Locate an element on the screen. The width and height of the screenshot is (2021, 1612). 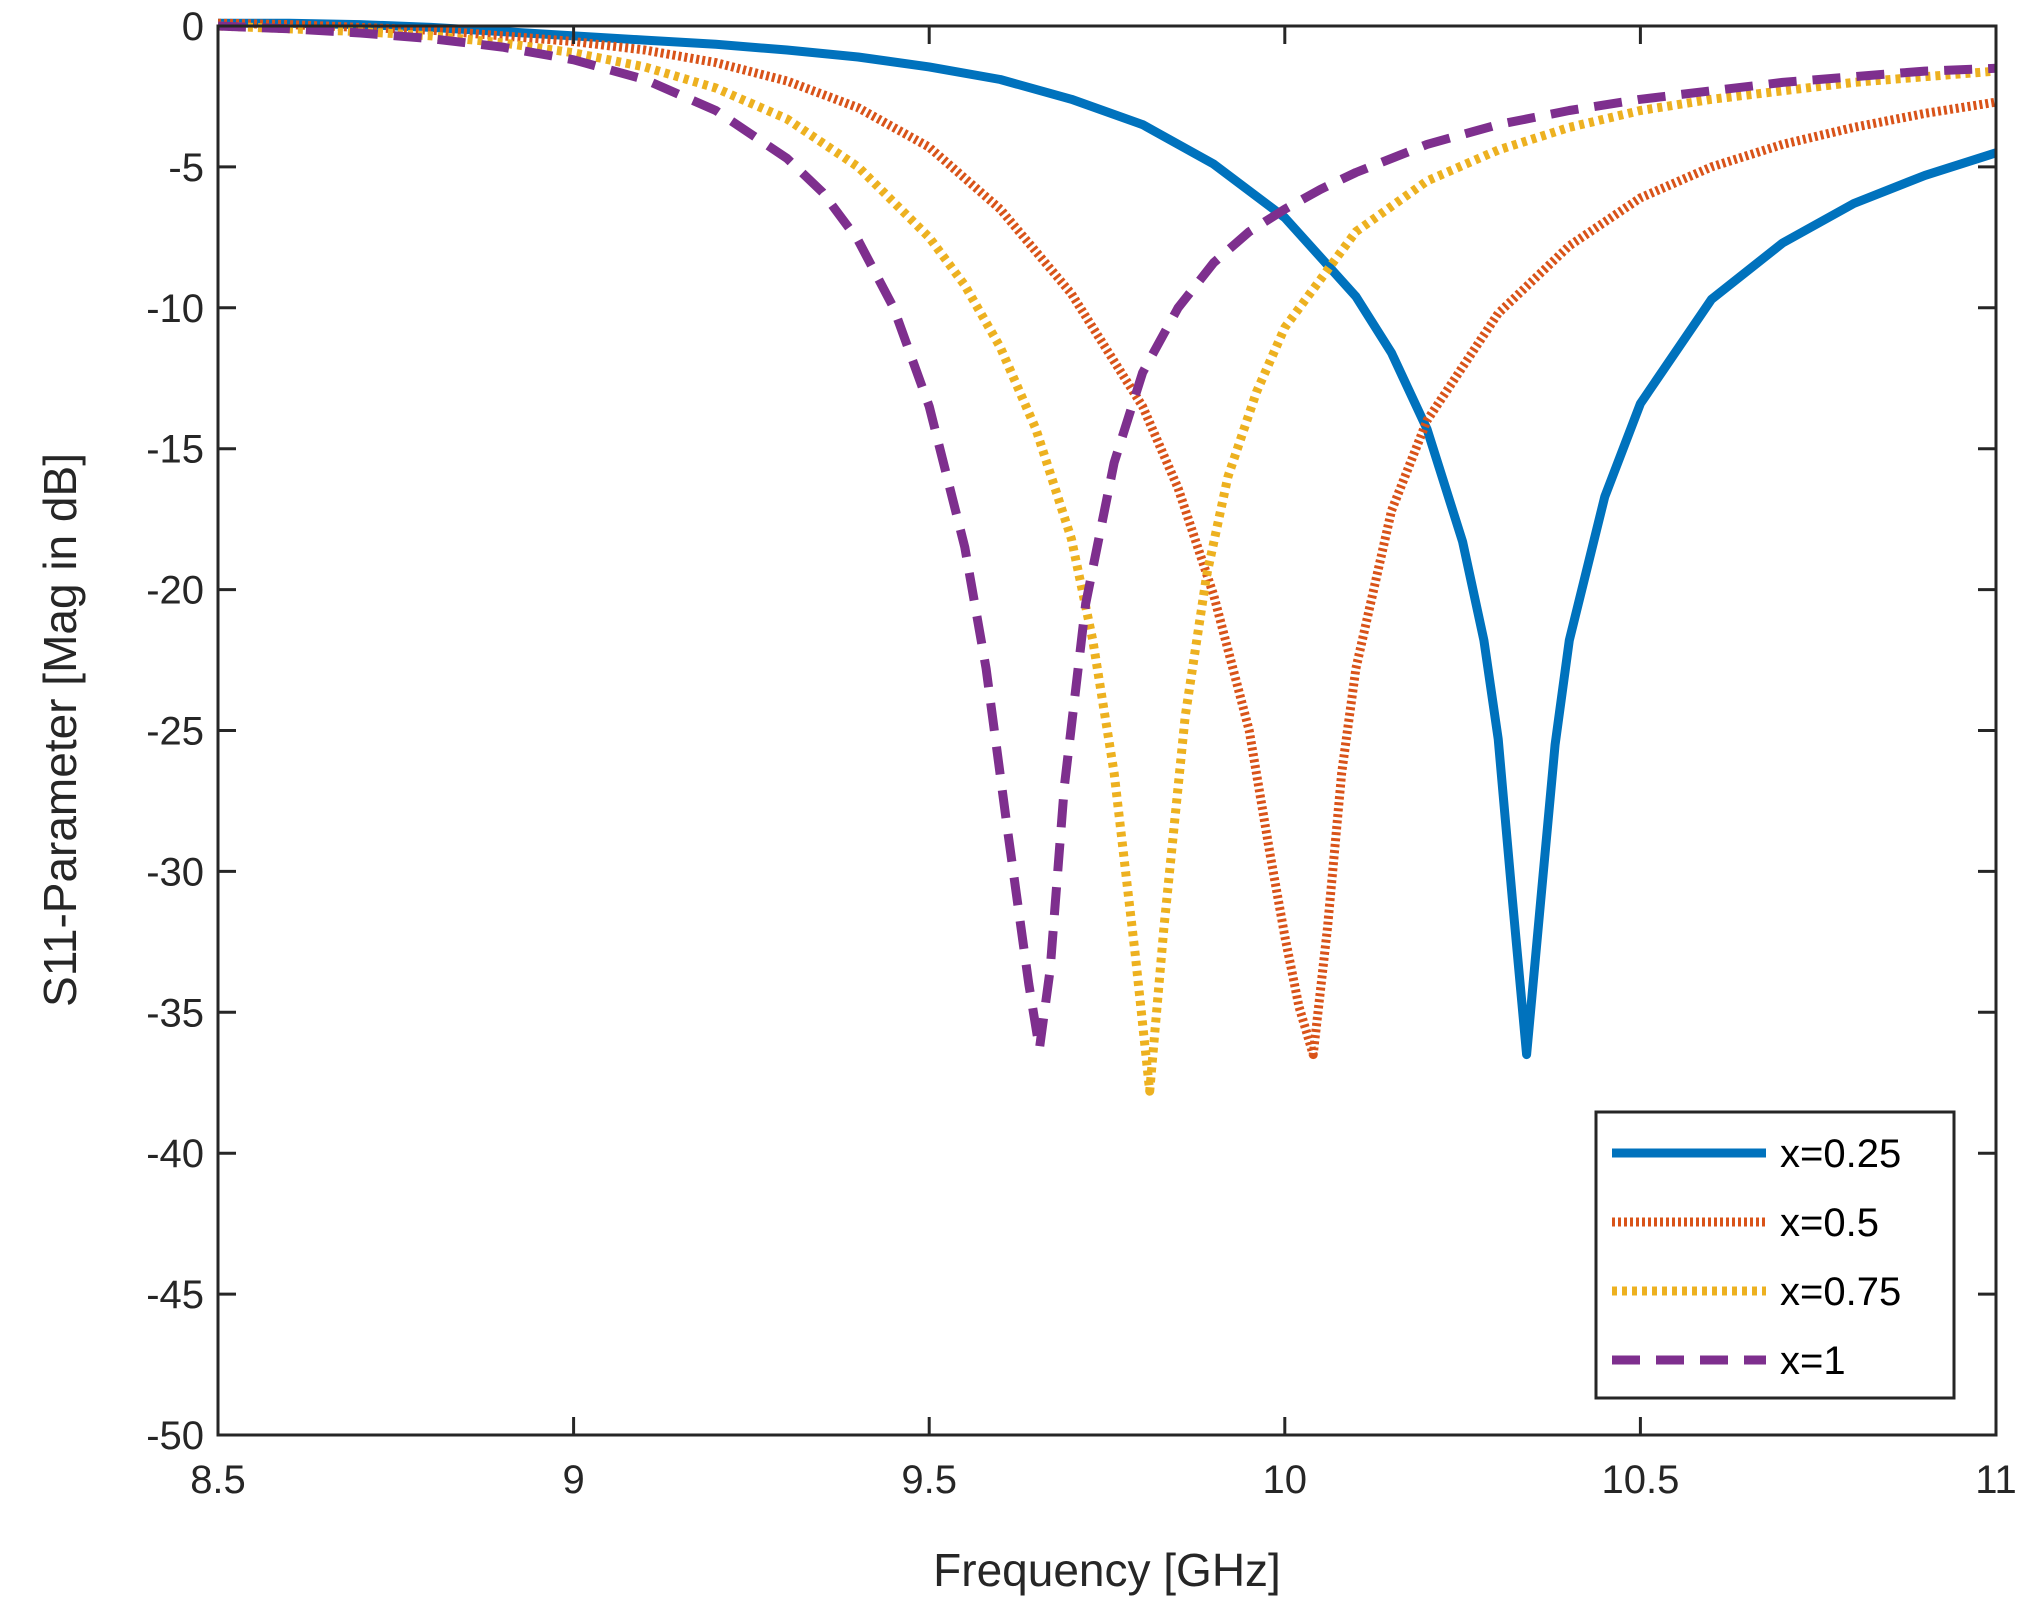
y-tick-label: 0 is located at coordinates (193, 27).